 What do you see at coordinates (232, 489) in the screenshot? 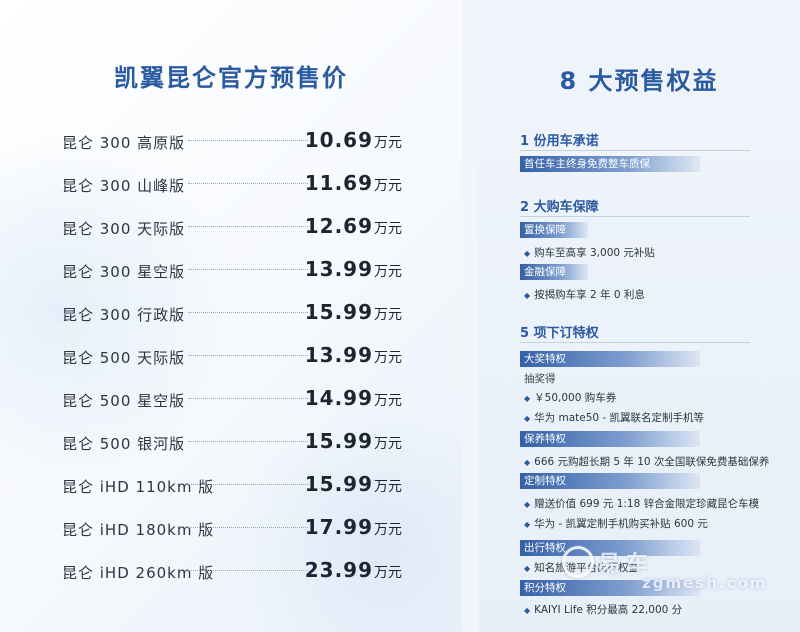
I see `price-row: 昆仑 iHD 110km 版 15.99万元` at bounding box center [232, 489].